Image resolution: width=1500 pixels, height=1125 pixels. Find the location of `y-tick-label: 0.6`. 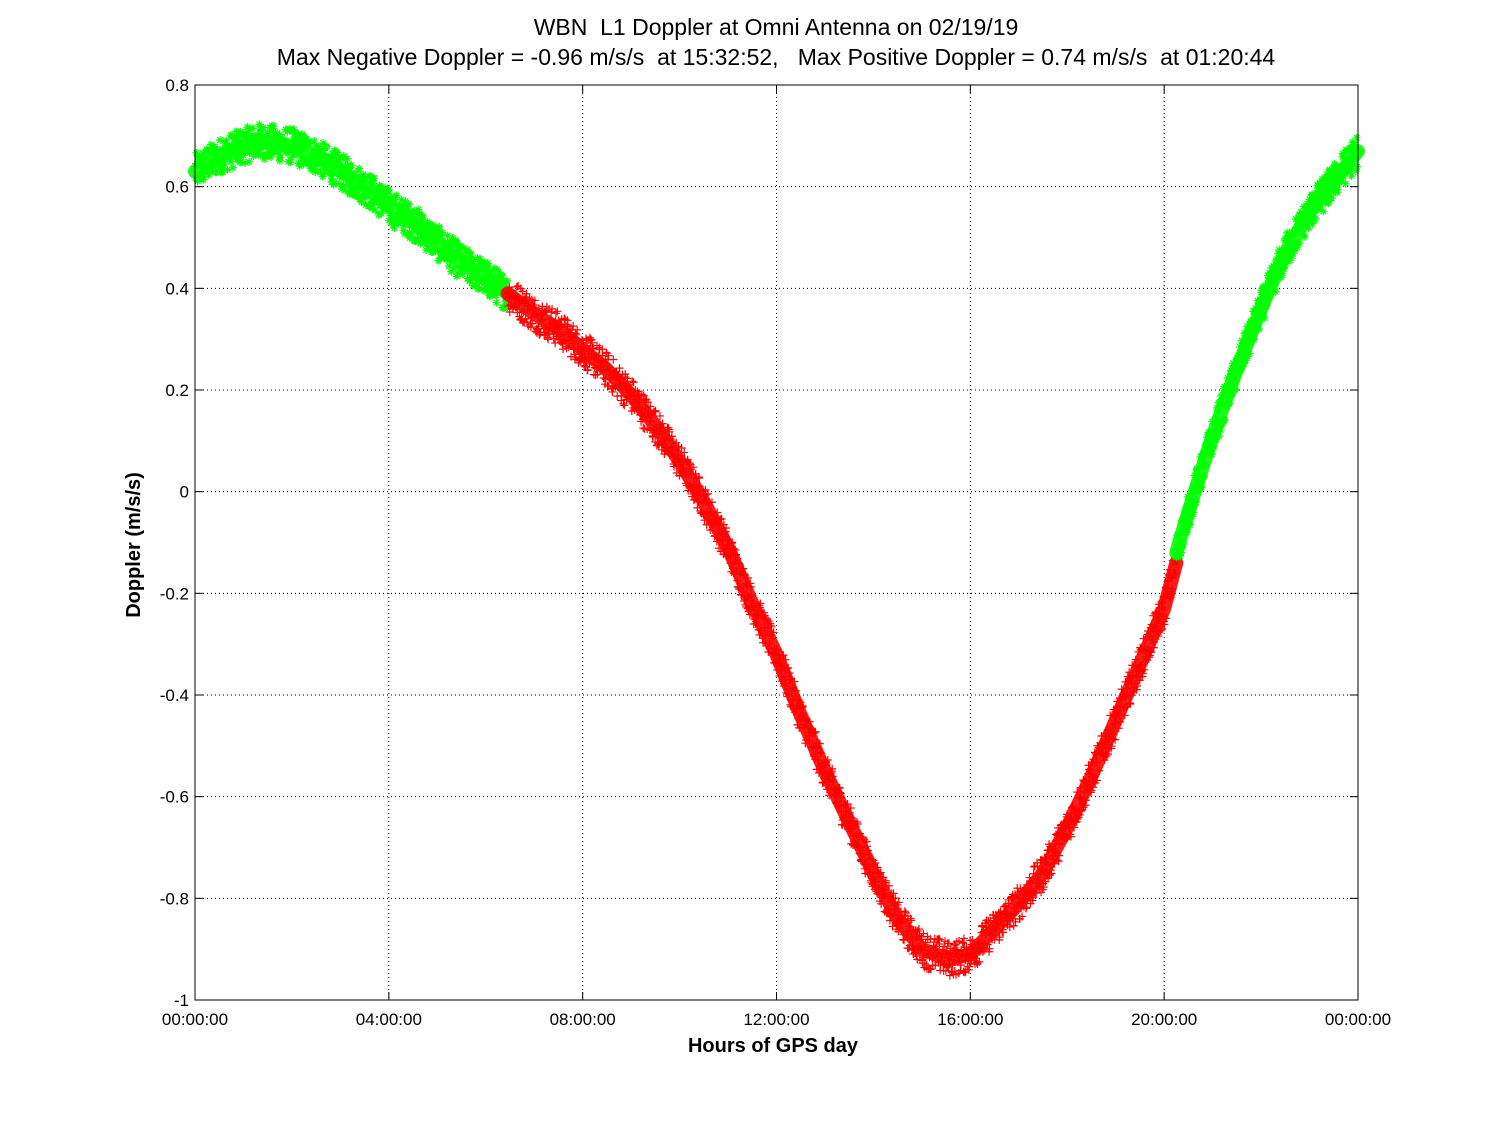

y-tick-label: 0.6 is located at coordinates (177, 187).